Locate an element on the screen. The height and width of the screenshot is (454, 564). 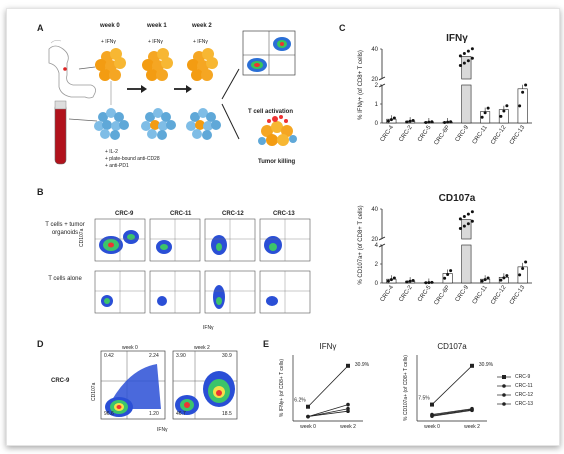
panel-d-xlabel: IFNγ is located at coordinates (162, 430).